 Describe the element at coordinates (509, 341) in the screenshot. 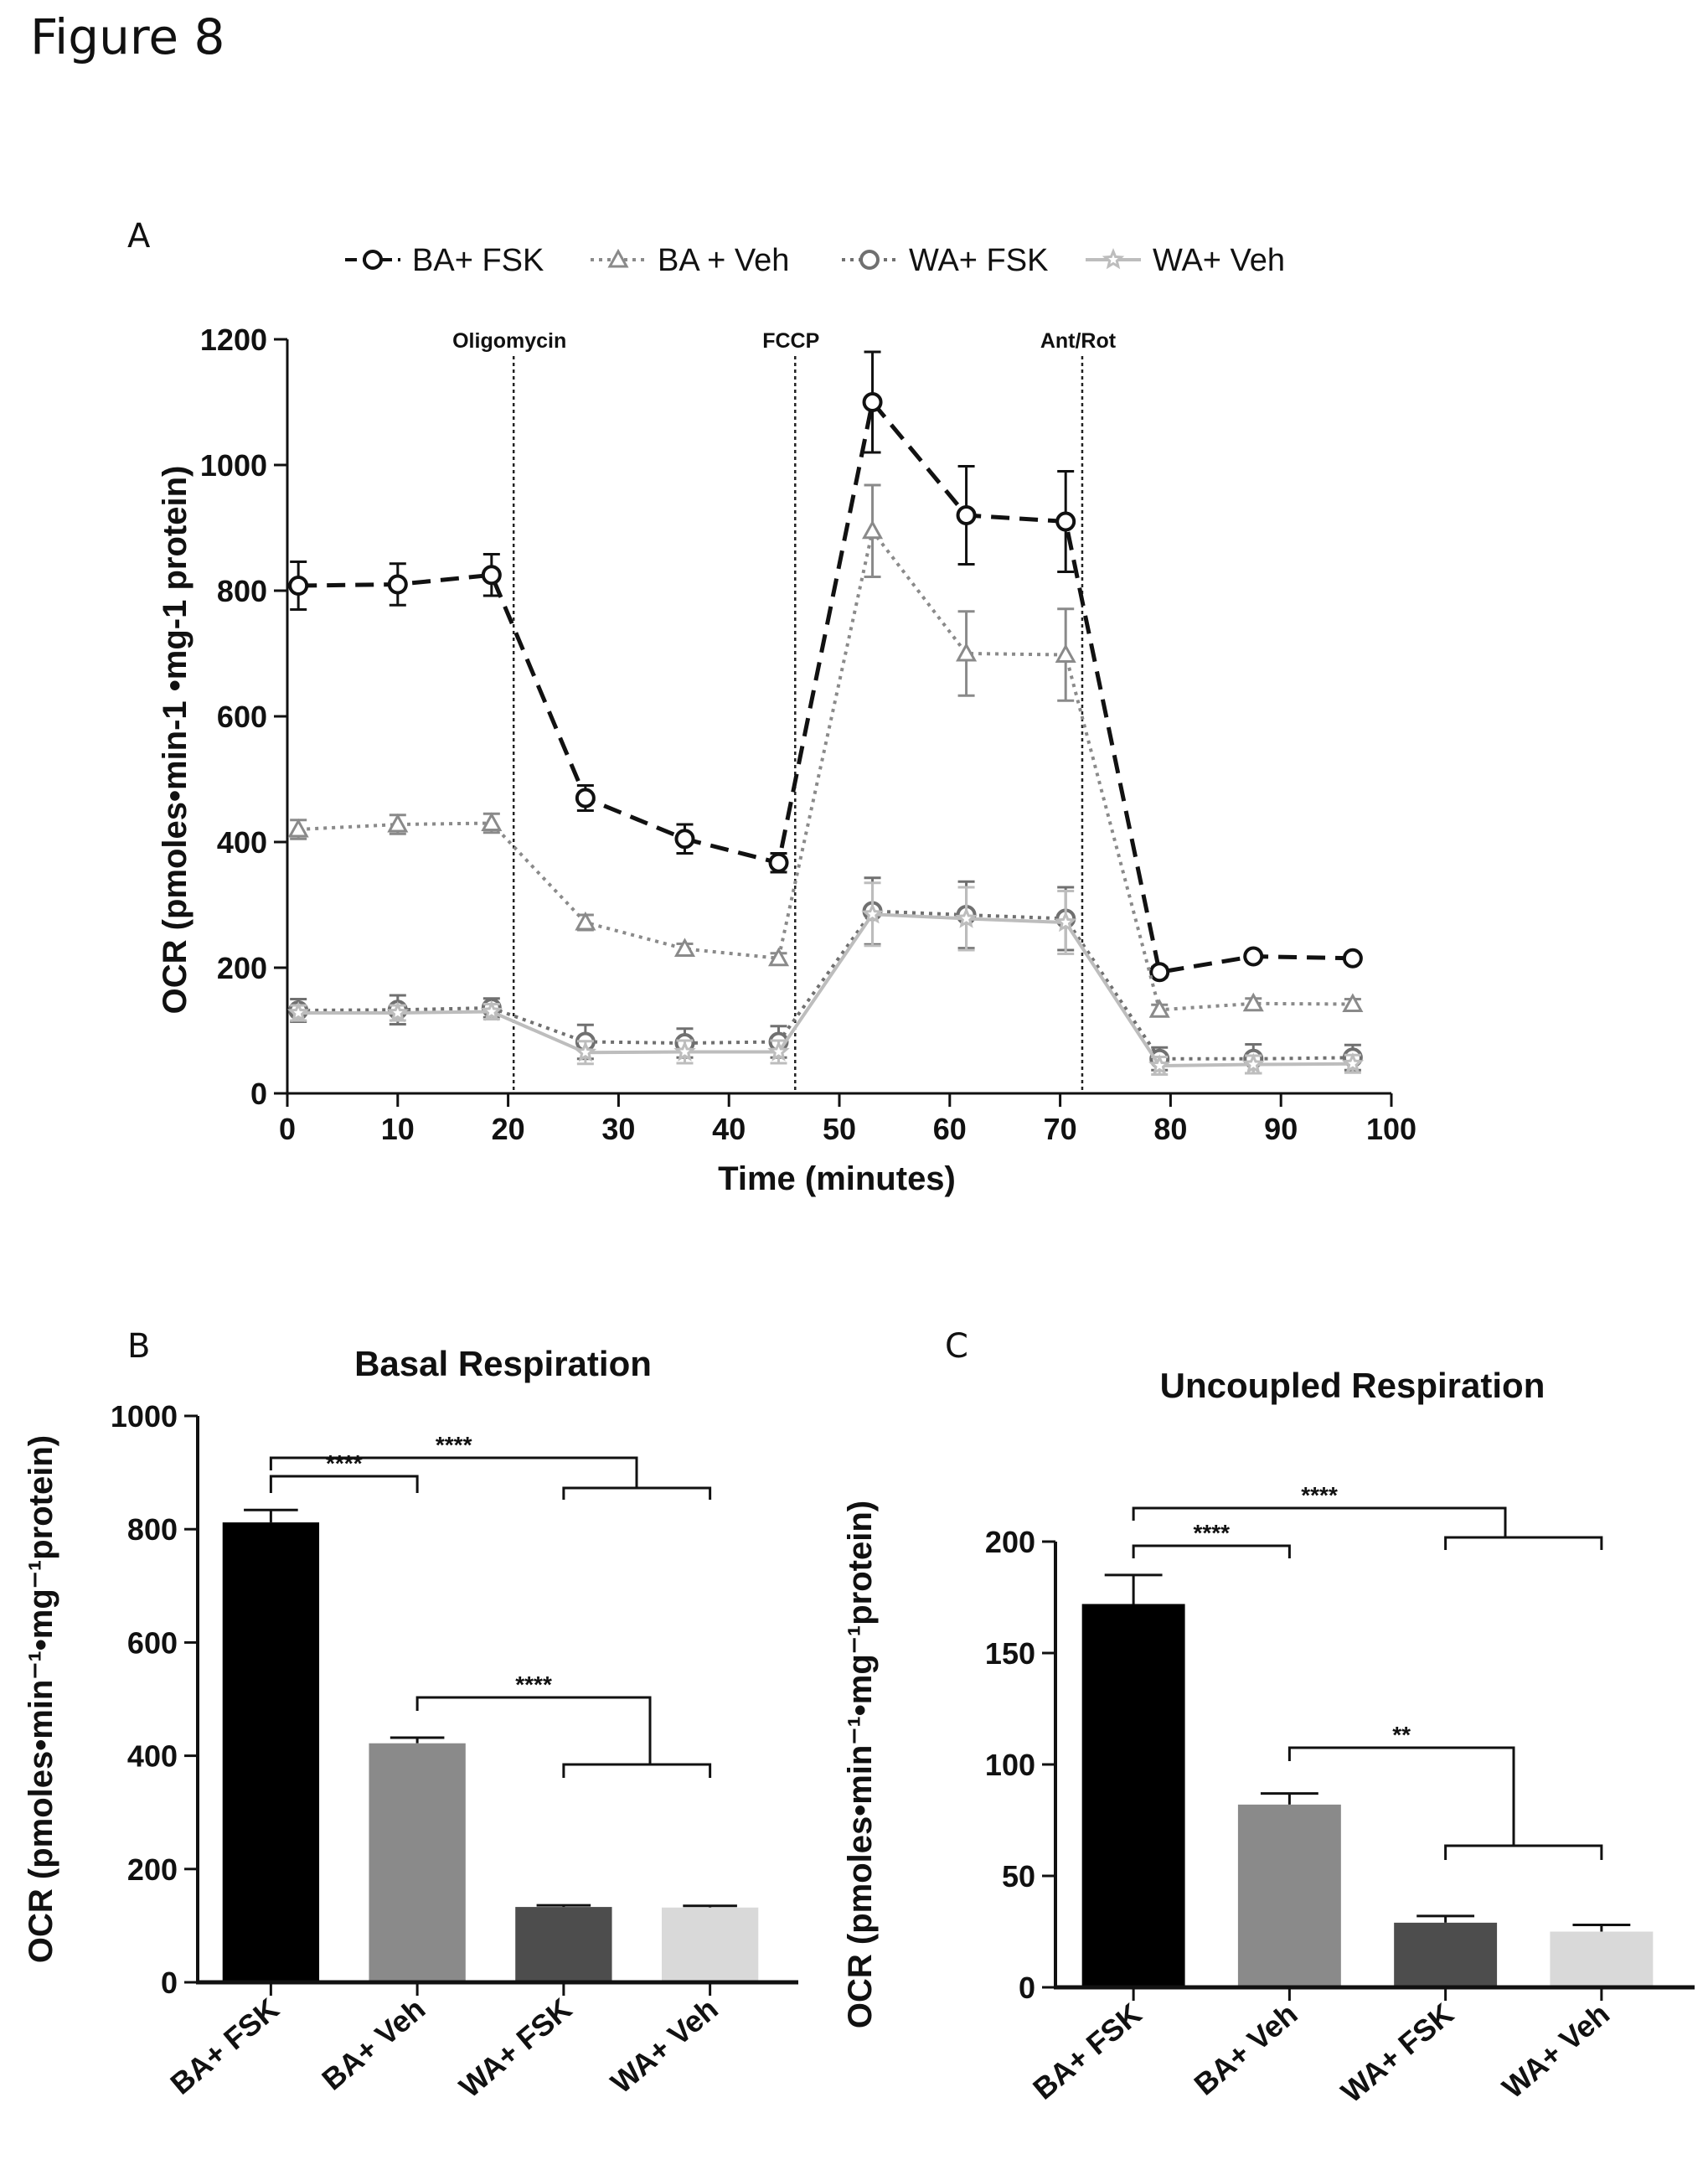

I see `event-label: Oligomycin` at that location.